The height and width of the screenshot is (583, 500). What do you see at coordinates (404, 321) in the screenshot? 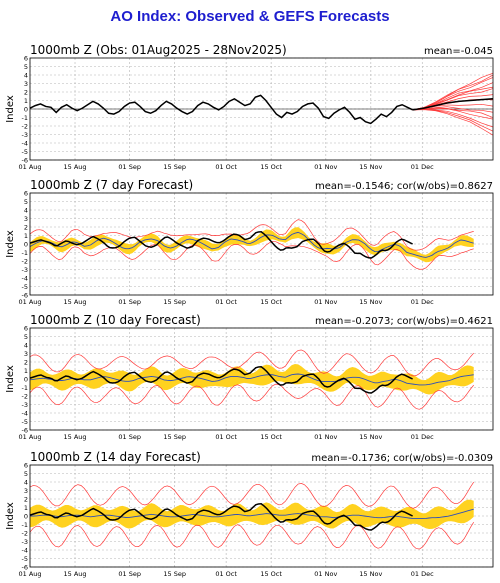
I see `panel-stat: mean=-0.2073; cor(w/obs)=0.4621` at bounding box center [404, 321].